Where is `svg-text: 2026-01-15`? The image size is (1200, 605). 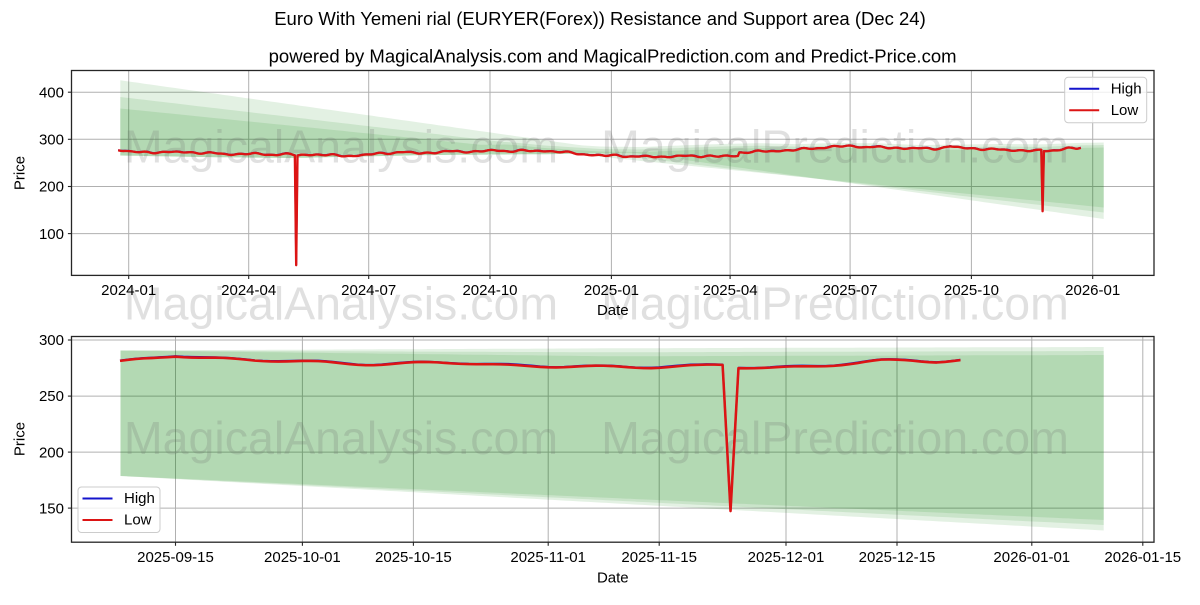
svg-text: 2026-01-15 is located at coordinates (1142, 557).